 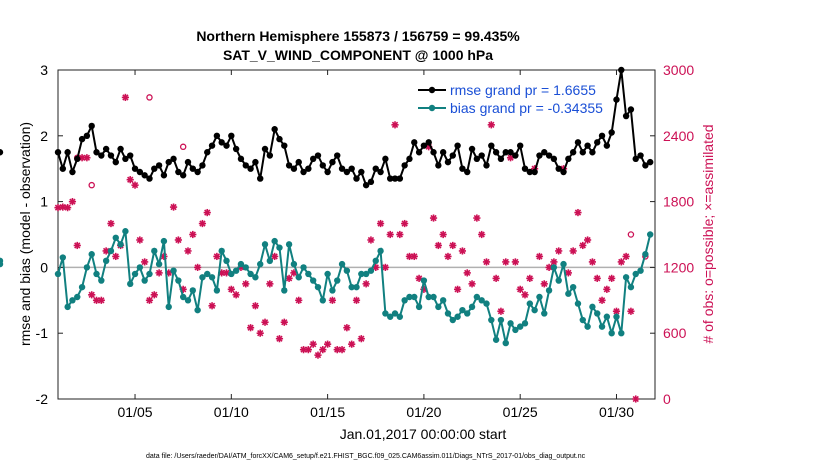 What do you see at coordinates (616, 412) in the screenshot?
I see `x-tick-label: 01/30` at bounding box center [616, 412].